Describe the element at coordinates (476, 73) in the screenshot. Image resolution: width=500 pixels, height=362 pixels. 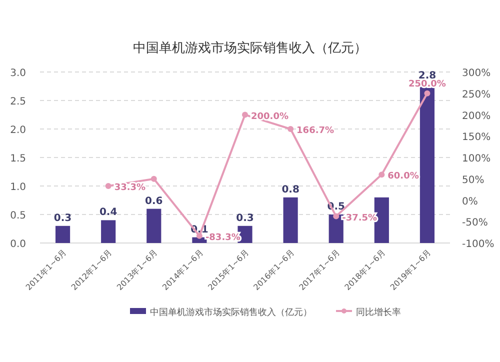
I see `y2-tick-label: 300%` at that location.